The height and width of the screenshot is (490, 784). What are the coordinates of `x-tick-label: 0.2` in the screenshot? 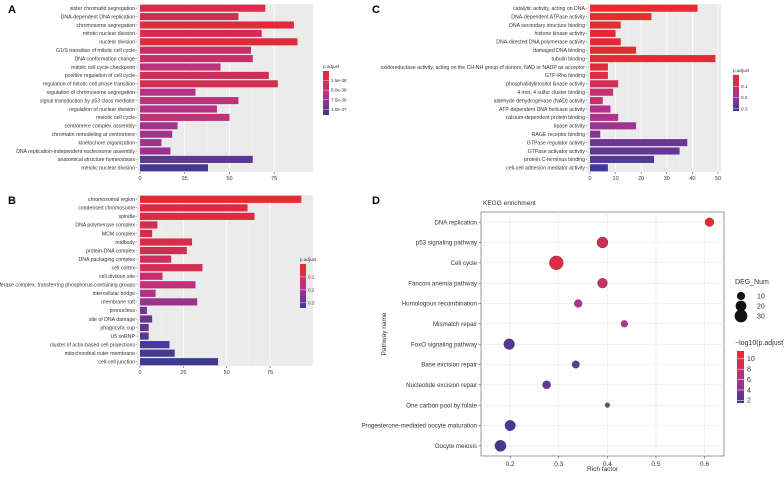 It's located at (510, 464).